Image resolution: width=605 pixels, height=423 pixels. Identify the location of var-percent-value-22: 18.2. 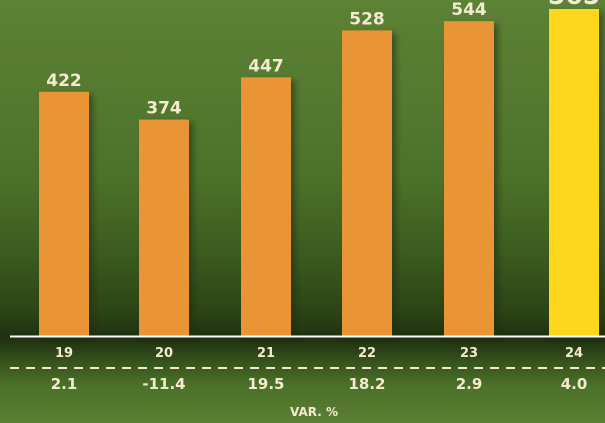
(366, 384).